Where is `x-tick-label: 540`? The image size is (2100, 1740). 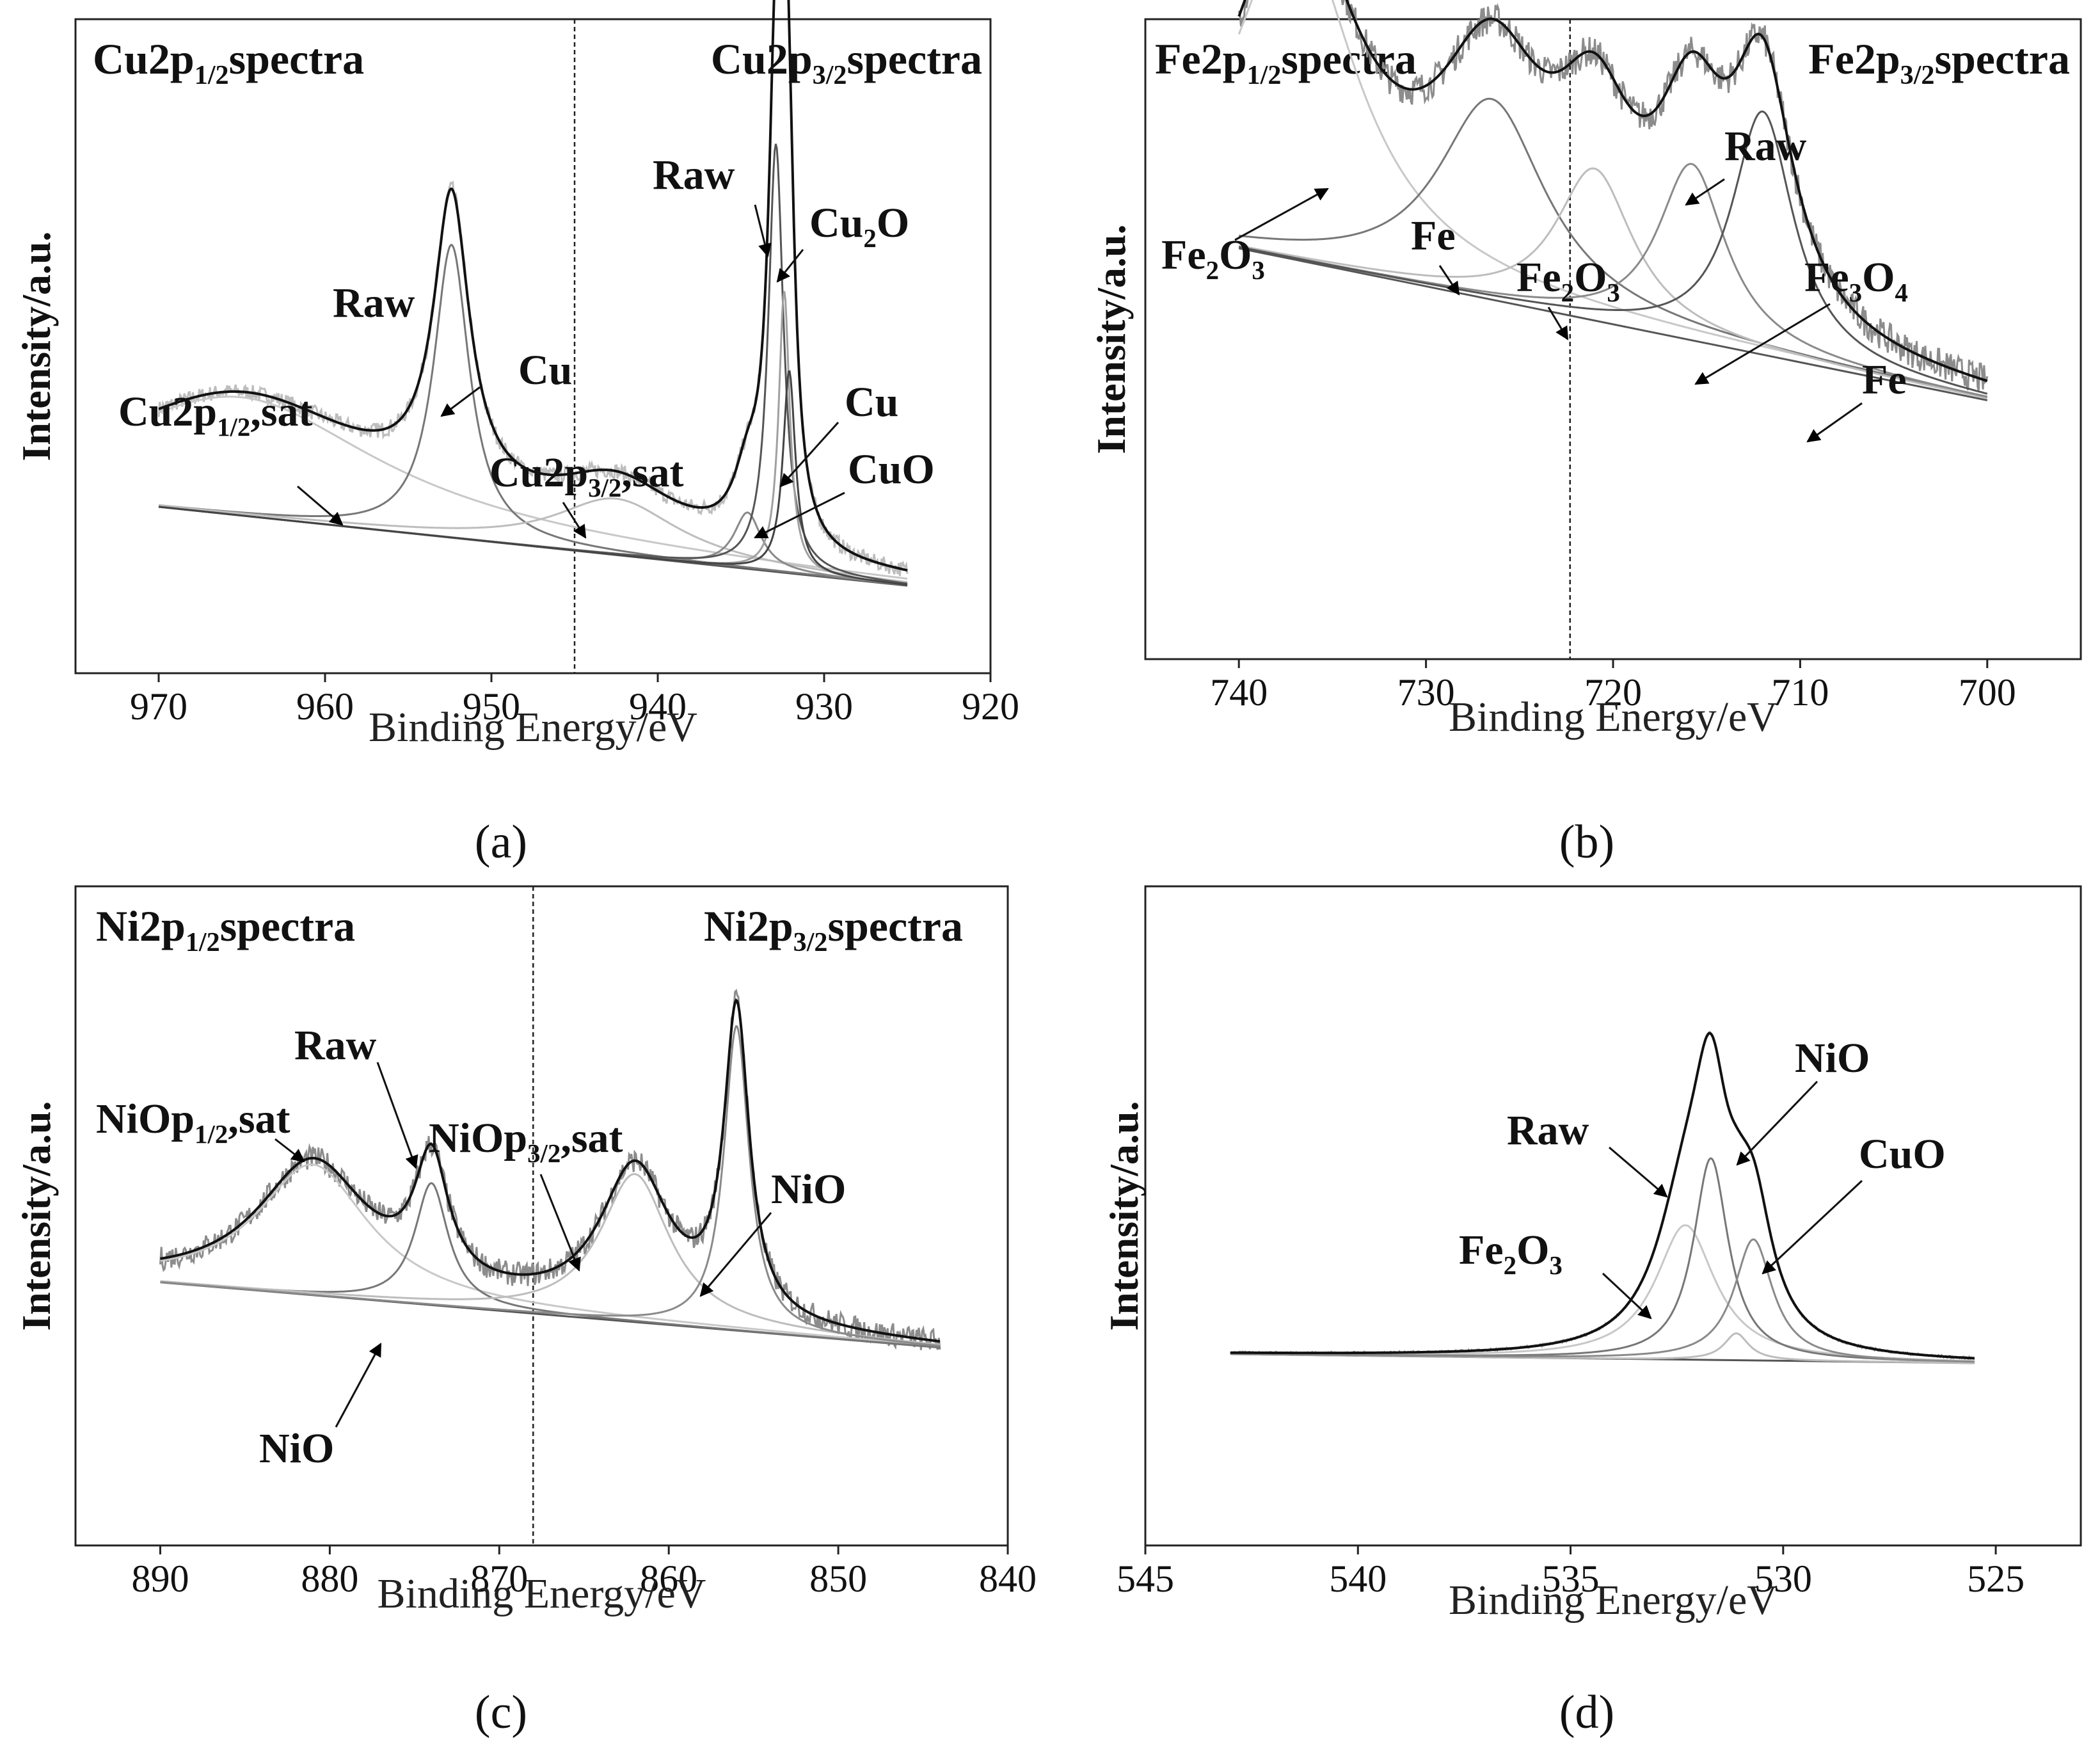 x-tick-label: 540 is located at coordinates (1358, 1579).